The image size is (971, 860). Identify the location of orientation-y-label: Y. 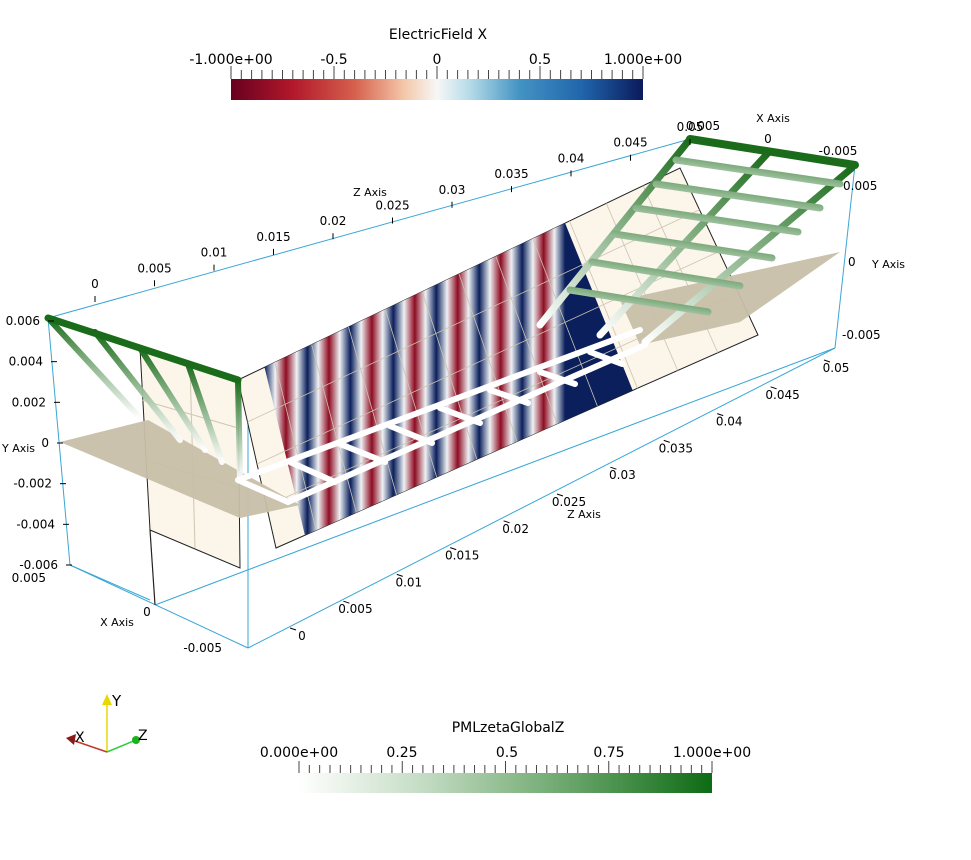
(116, 701).